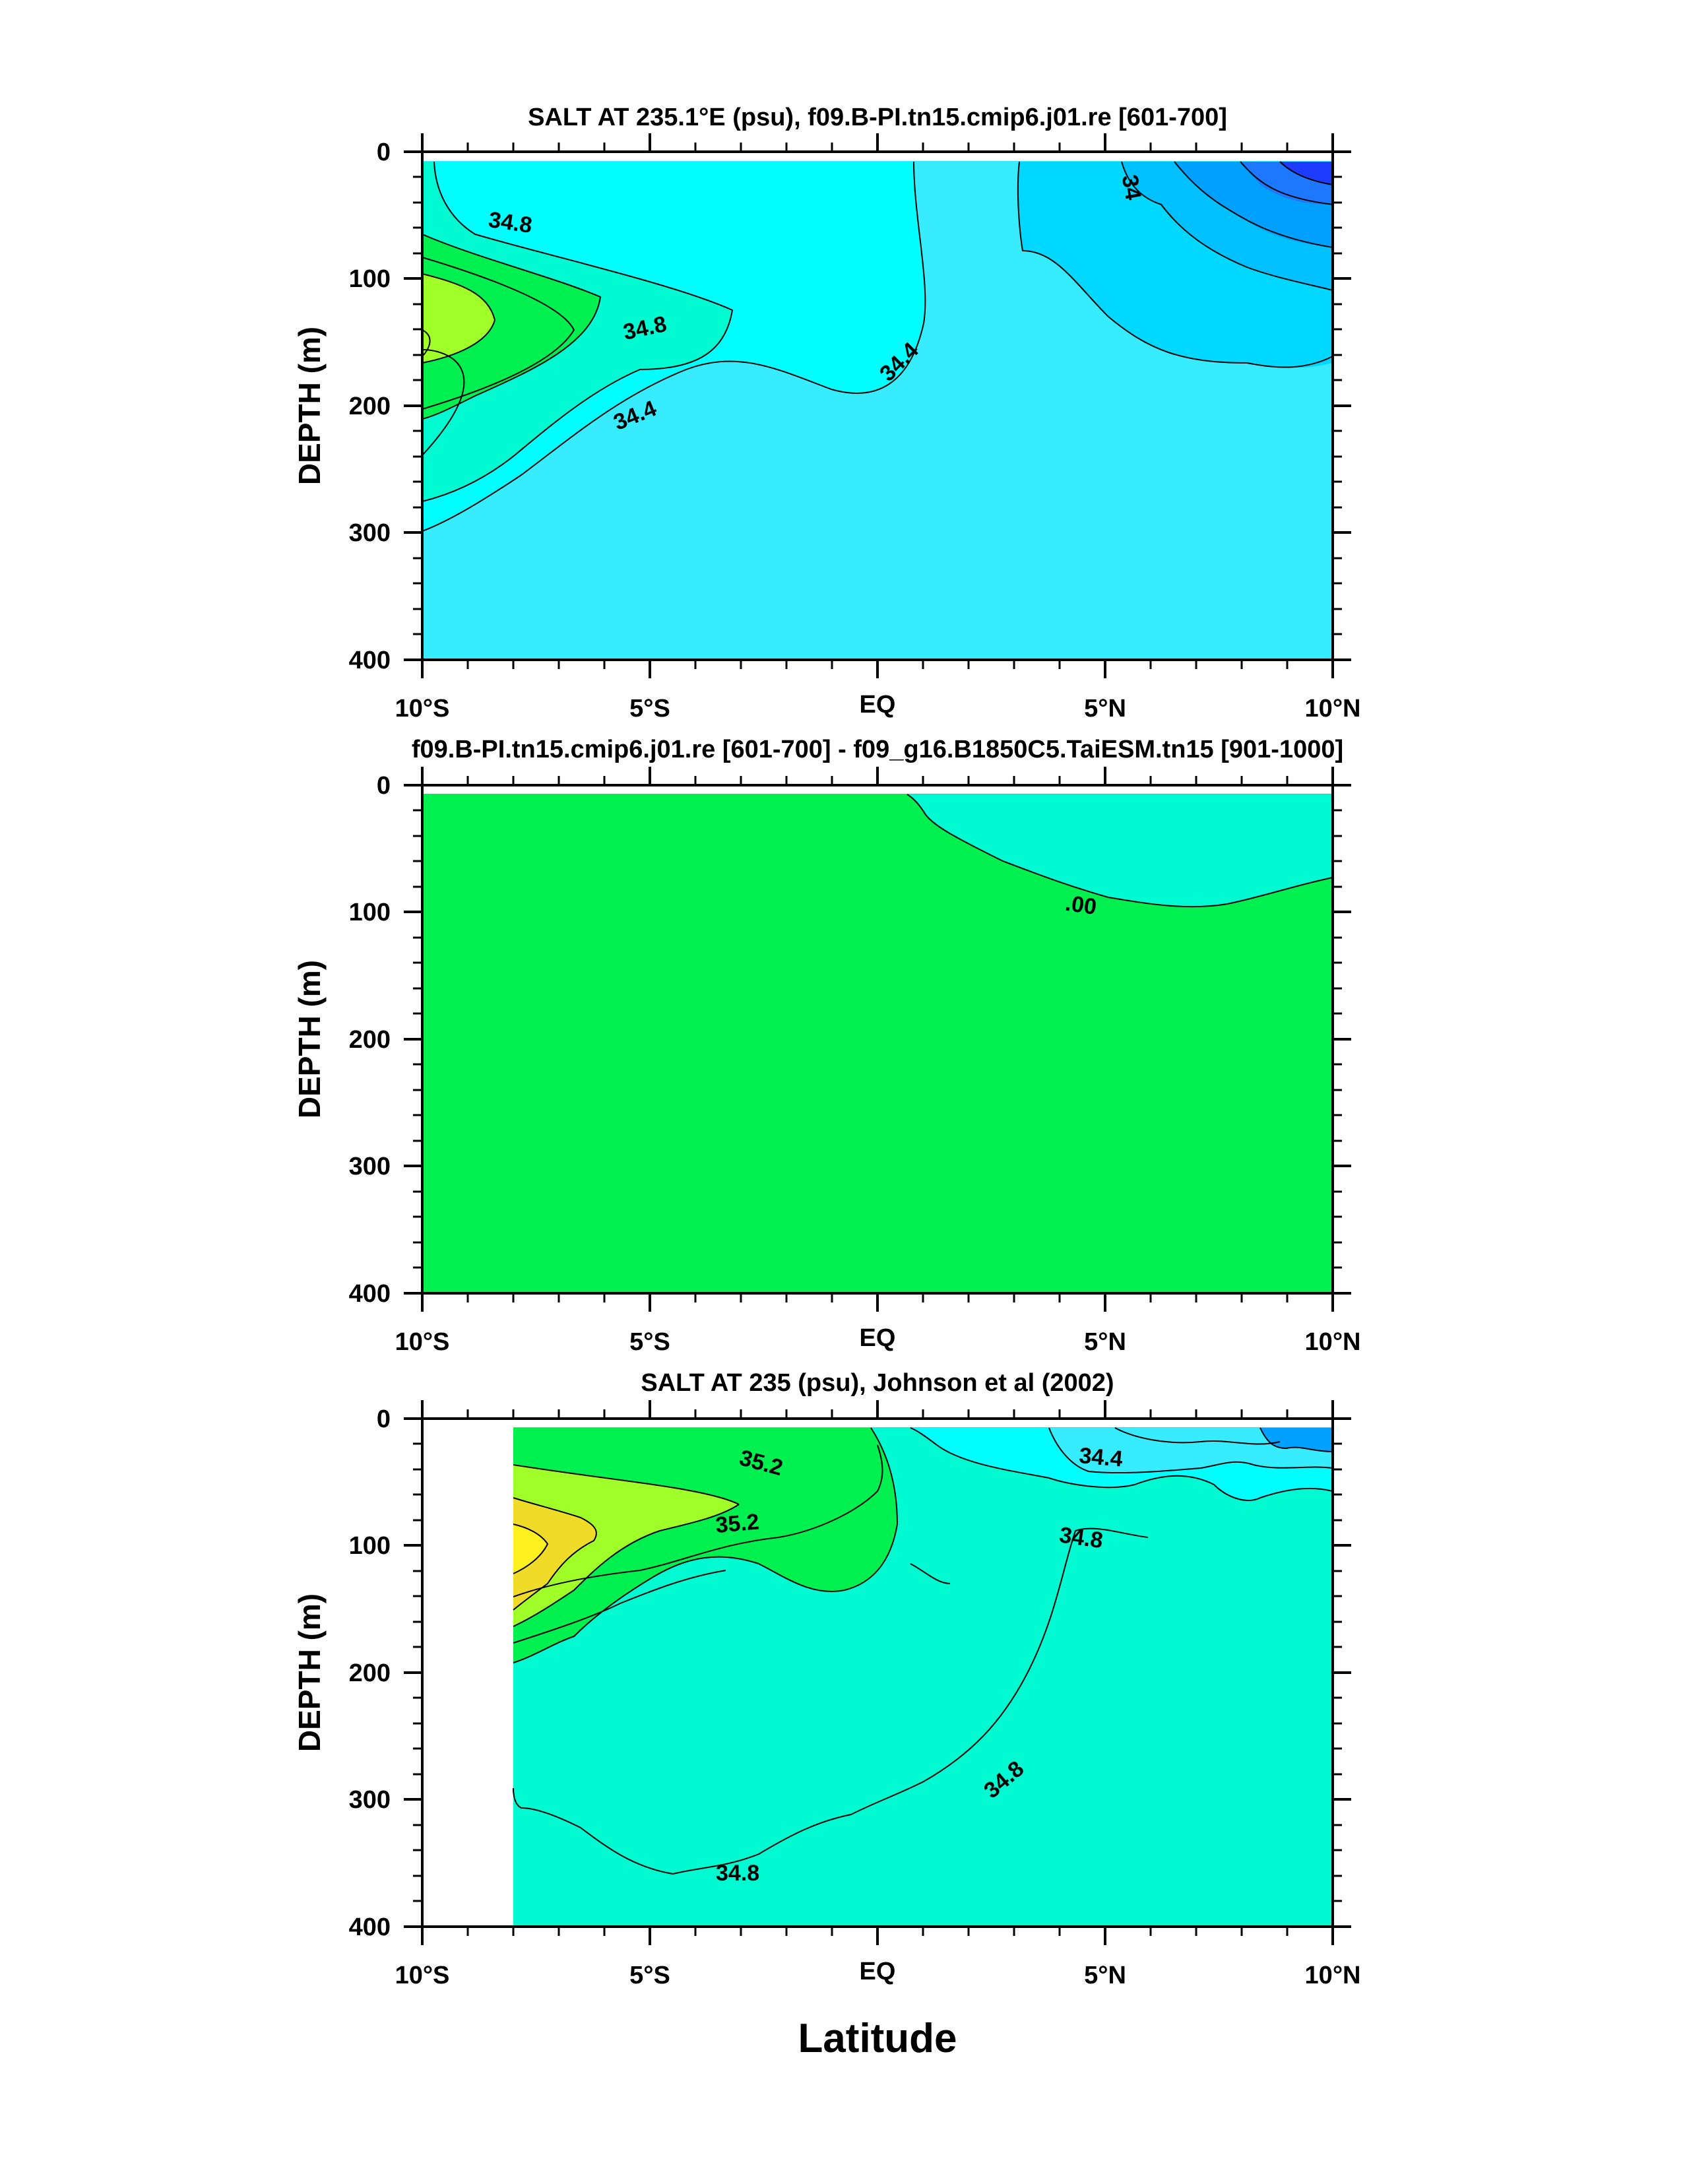 The width and height of the screenshot is (1689, 2184). Describe the element at coordinates (877, 2038) in the screenshot. I see `x-axis-label: Latitude` at that location.